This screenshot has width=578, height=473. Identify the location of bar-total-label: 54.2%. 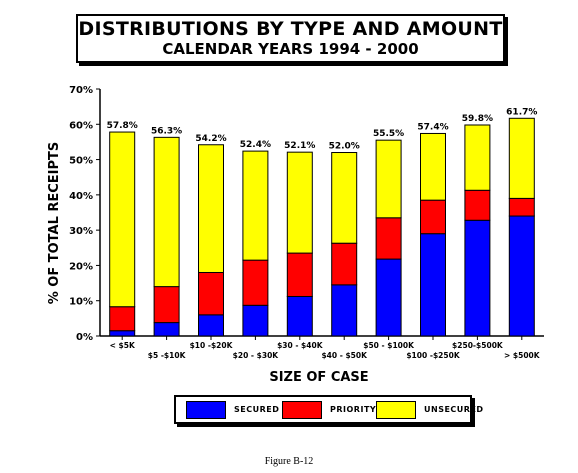
(210, 139).